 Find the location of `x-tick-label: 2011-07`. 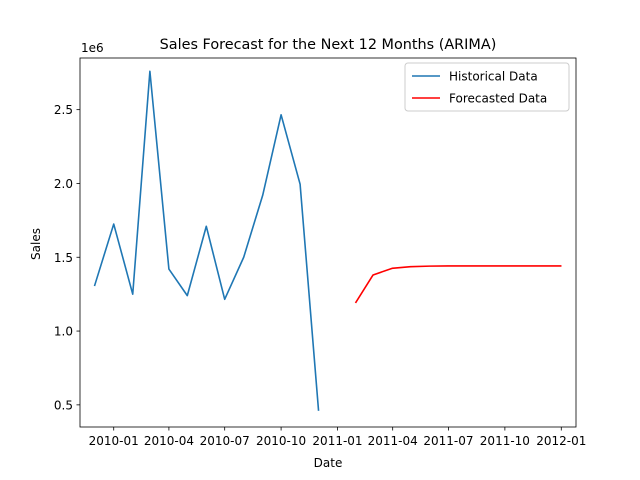

x-tick-label: 2011-07 is located at coordinates (448, 441).